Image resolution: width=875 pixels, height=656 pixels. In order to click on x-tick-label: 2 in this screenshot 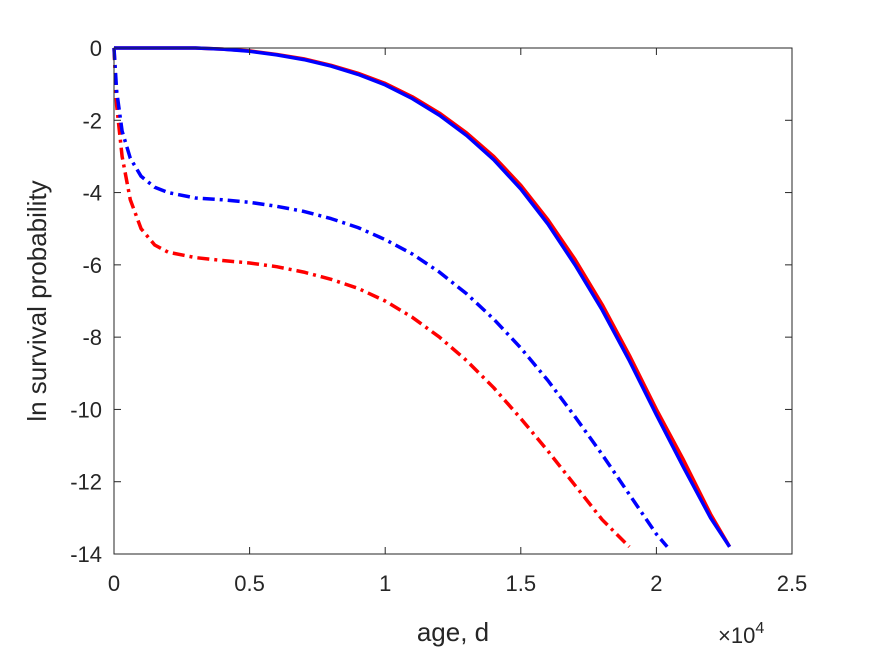, I will do `click(656, 583)`.